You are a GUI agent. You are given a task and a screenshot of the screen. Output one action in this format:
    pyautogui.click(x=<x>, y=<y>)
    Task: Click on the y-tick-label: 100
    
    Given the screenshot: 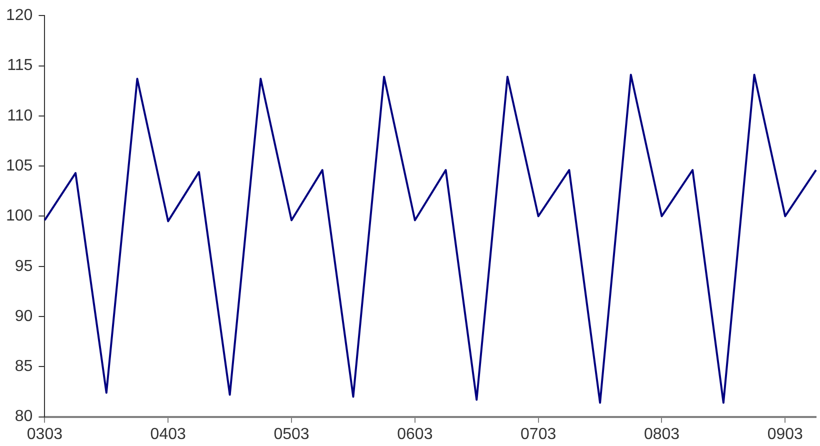 What is the action you would take?
    pyautogui.click(x=19, y=216)
    